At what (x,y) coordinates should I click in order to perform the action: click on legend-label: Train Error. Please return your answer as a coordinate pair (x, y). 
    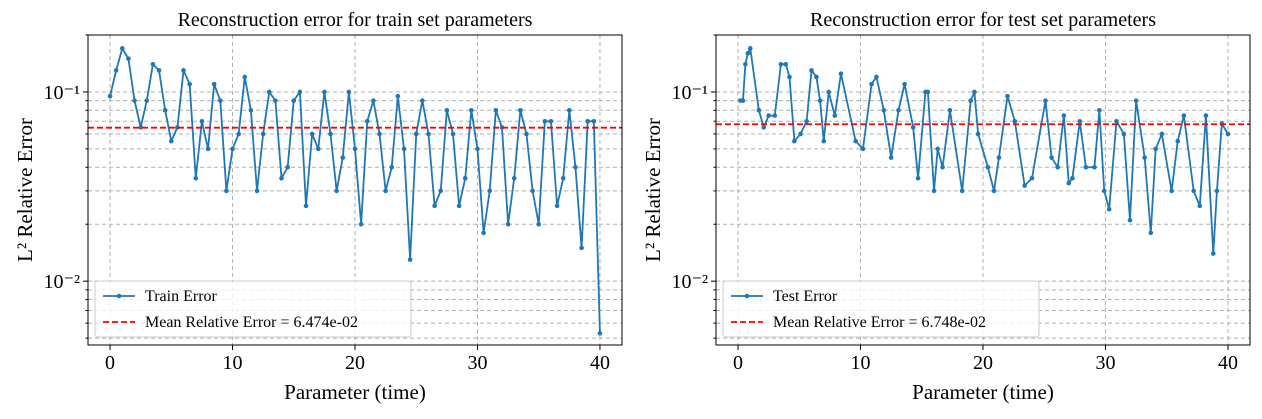
    Looking at the image, I should click on (181, 296).